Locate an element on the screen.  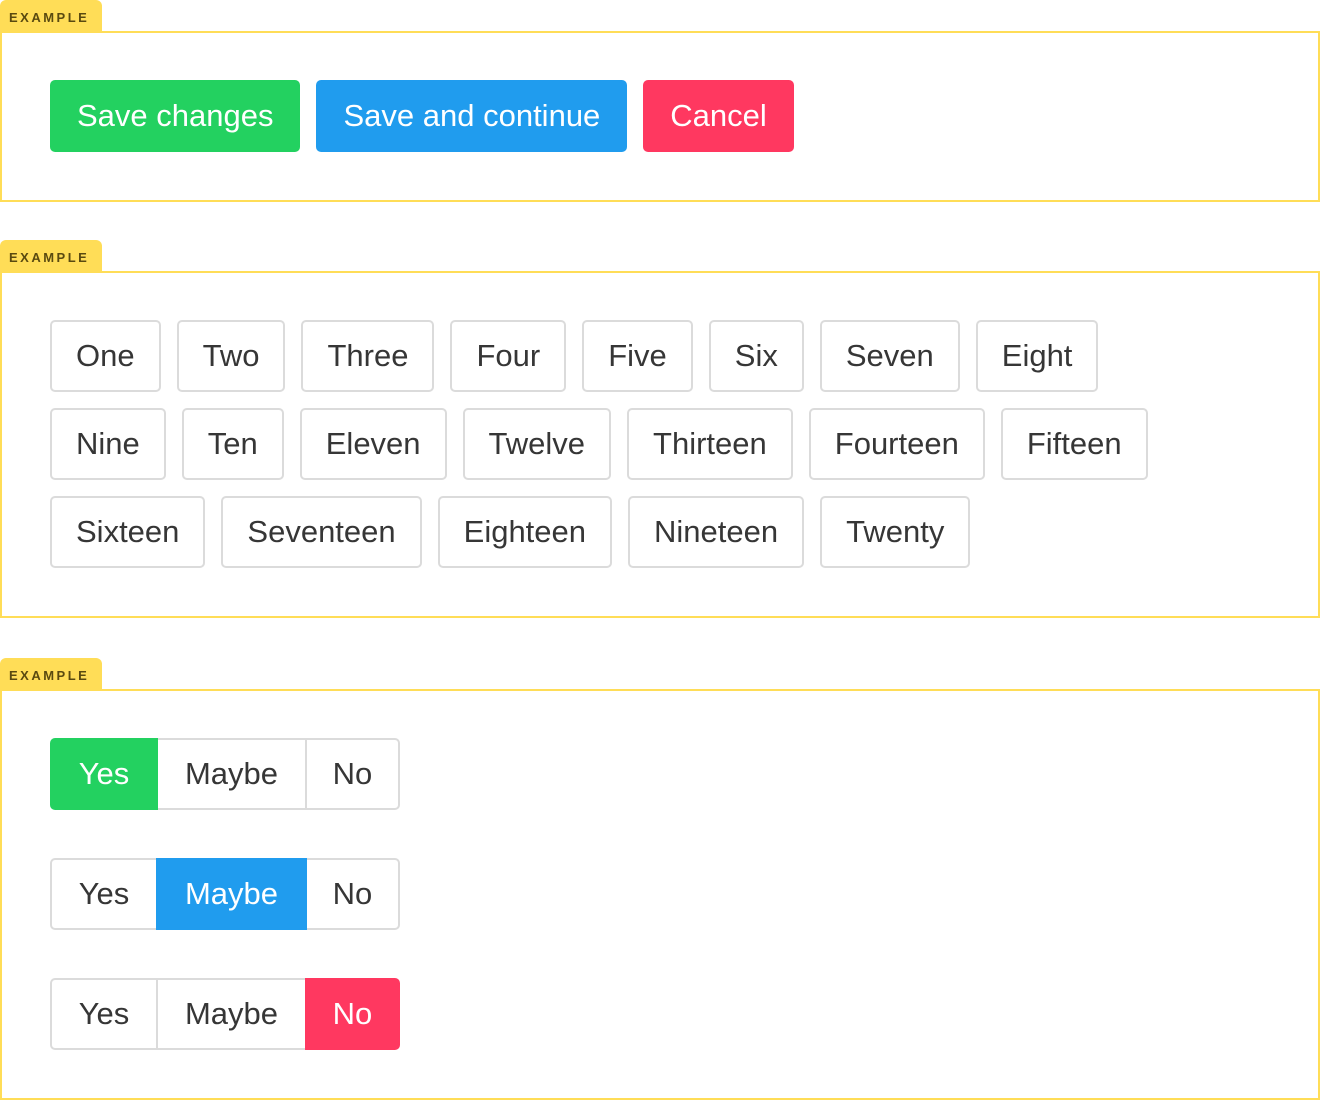
option-button-fifteen: Fifteen is located at coordinates (1074, 444).